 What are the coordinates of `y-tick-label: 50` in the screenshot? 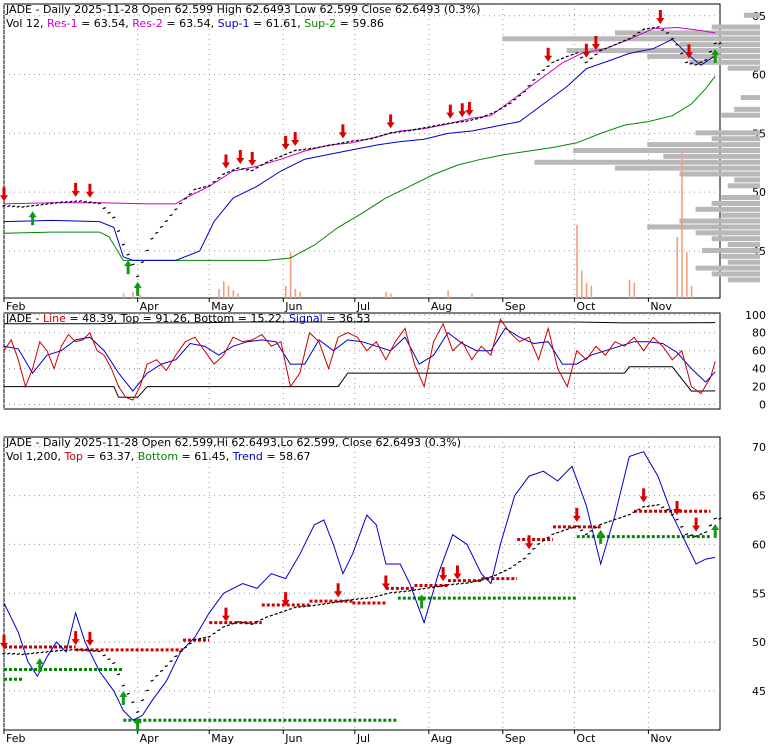 It's located at (759, 642).